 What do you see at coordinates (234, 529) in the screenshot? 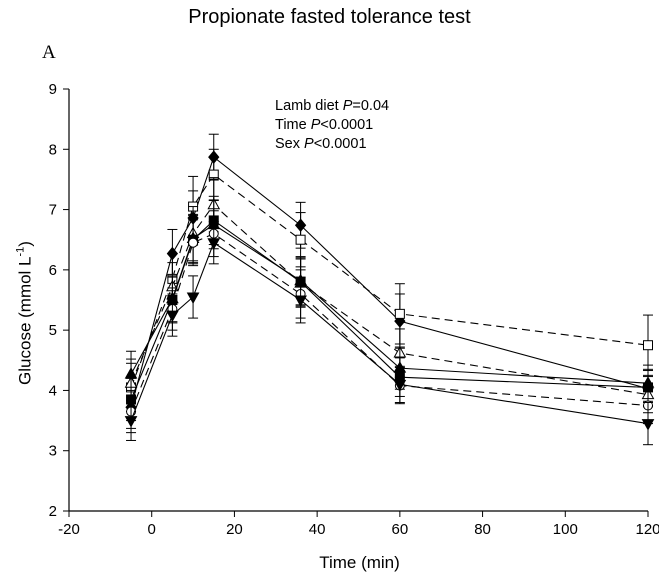
I see `x-tick-label: 20` at bounding box center [234, 529].